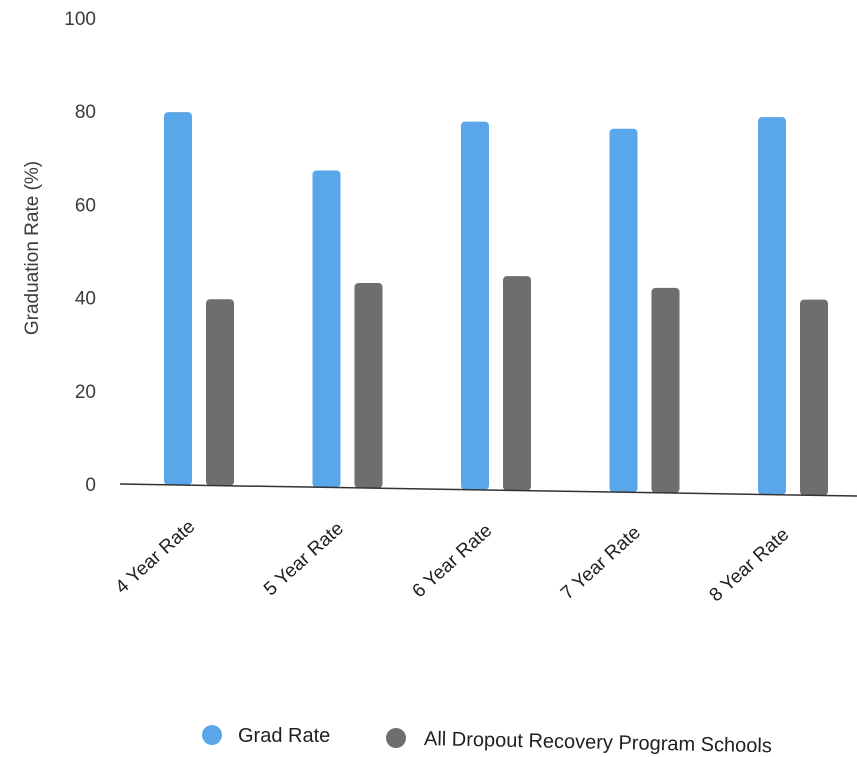  Describe the element at coordinates (32, 248) in the screenshot. I see `y-axis-label: Graduation Rate (%)` at that location.